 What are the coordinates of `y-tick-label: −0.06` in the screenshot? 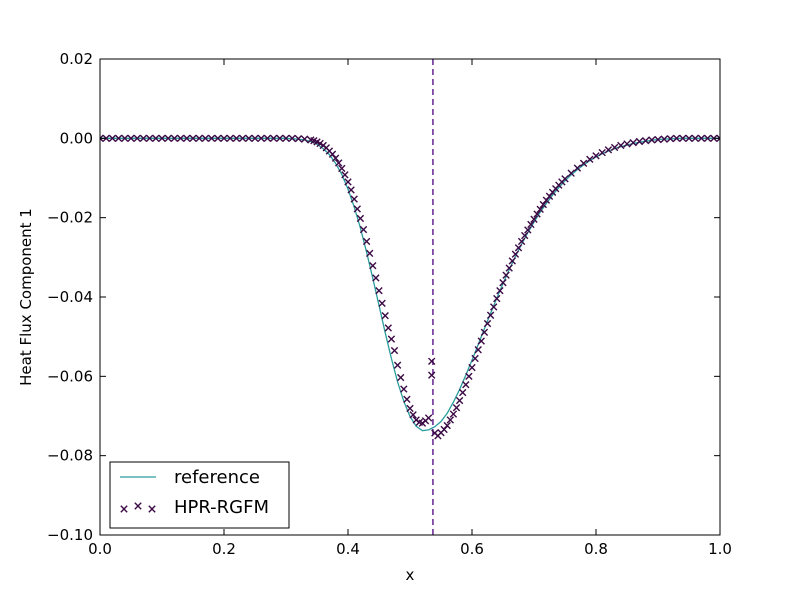 It's located at (70, 376).